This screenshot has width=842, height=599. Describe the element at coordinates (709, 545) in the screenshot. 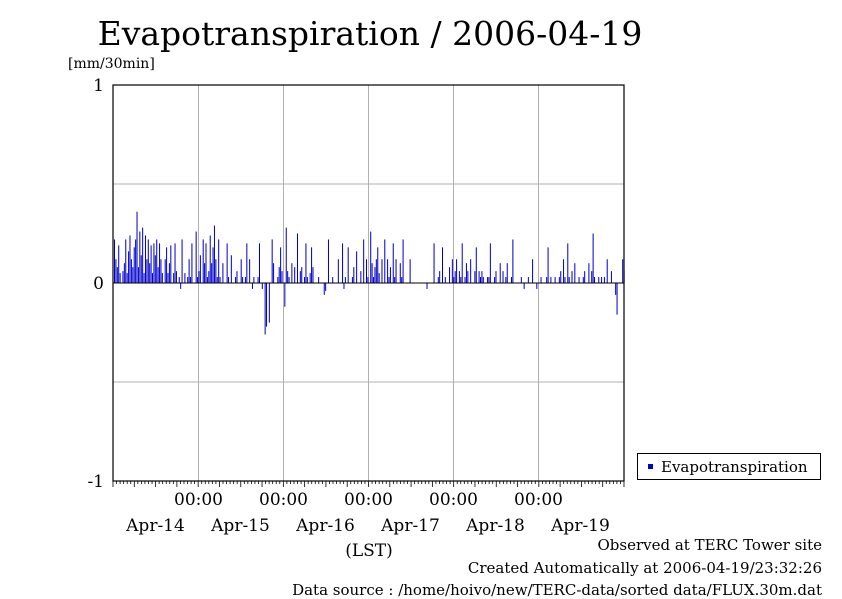

I see `footer-site: Observed at TERC Tower site` at that location.